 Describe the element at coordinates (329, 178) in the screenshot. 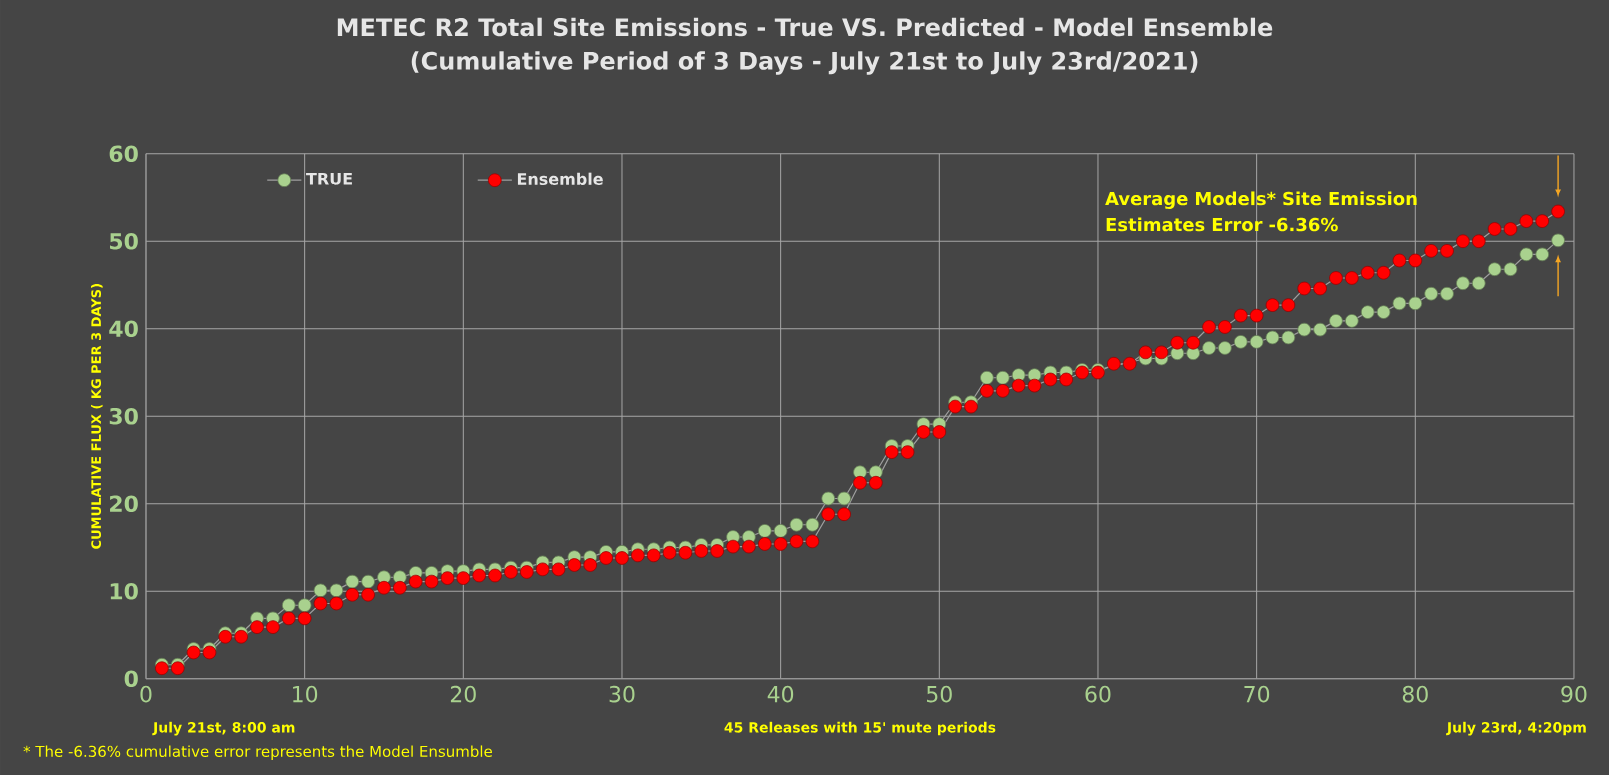

I see `legend-label: TRUE` at that location.